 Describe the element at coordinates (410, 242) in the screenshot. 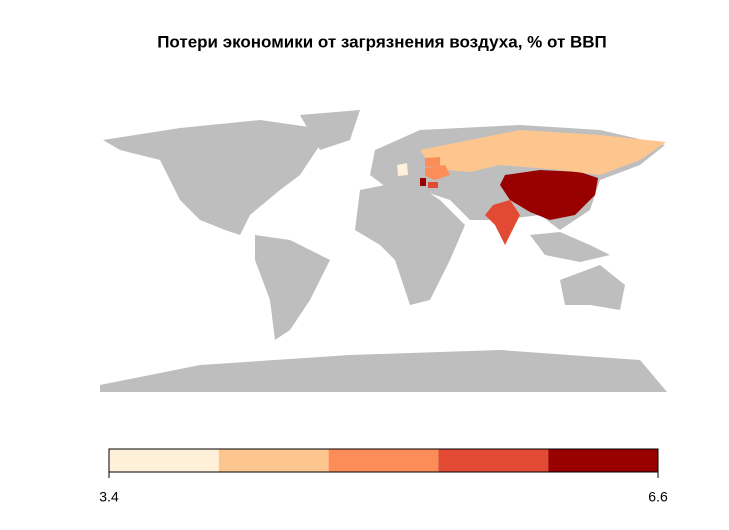

I see `africa` at that location.